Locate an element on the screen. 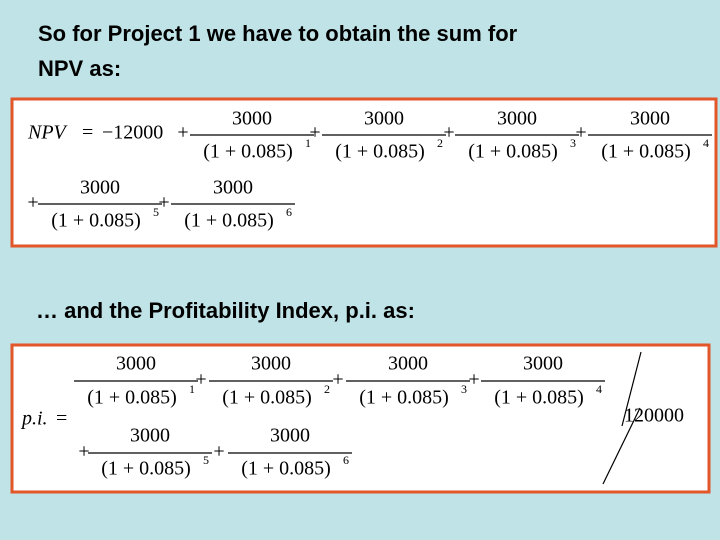 The height and width of the screenshot is (540, 720). heading-line: NPV as: is located at coordinates (79, 68).